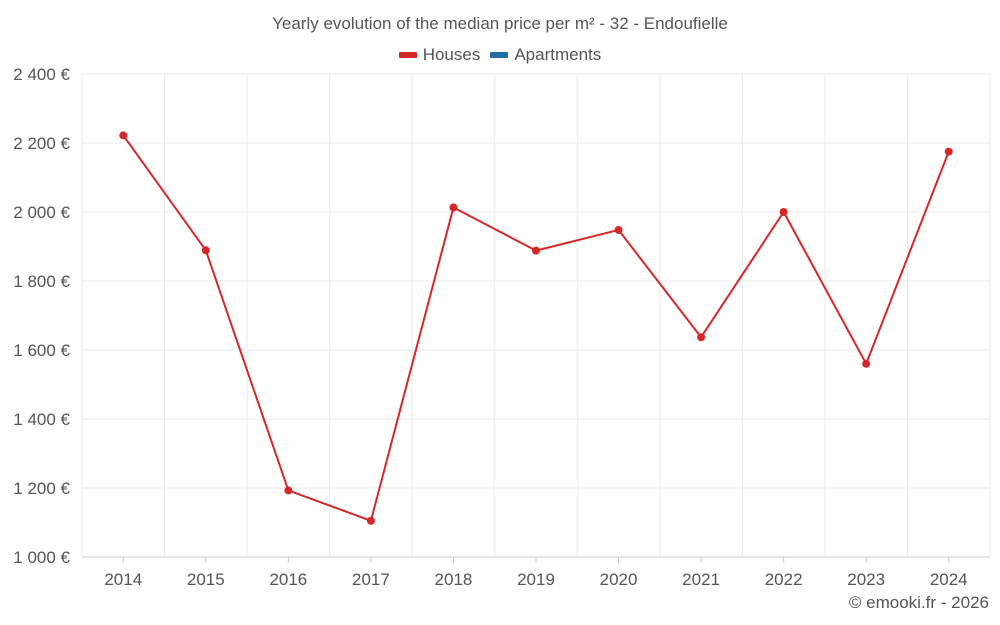 This screenshot has width=1000, height=625. What do you see at coordinates (41, 419) in the screenshot?
I see `y-tick-label: 1 400 €` at bounding box center [41, 419].